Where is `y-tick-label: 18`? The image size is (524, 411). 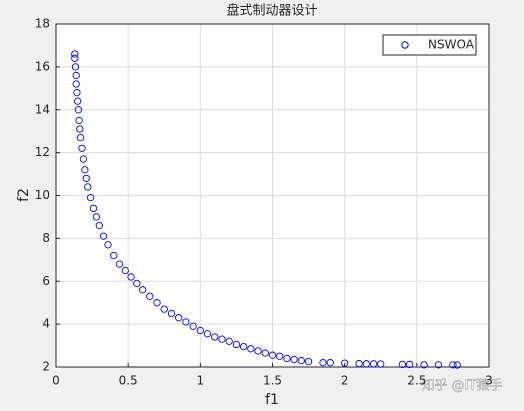
y-tick-label: 18 is located at coordinates (42, 24).